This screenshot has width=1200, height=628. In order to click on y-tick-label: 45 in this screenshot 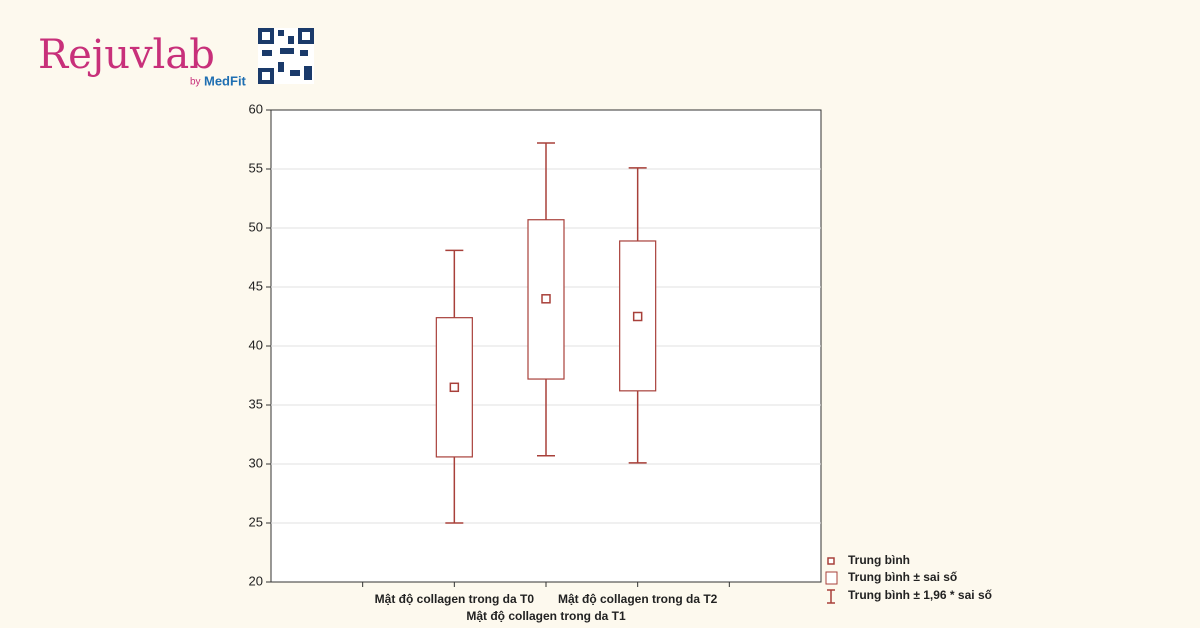, I will do `click(256, 285)`.